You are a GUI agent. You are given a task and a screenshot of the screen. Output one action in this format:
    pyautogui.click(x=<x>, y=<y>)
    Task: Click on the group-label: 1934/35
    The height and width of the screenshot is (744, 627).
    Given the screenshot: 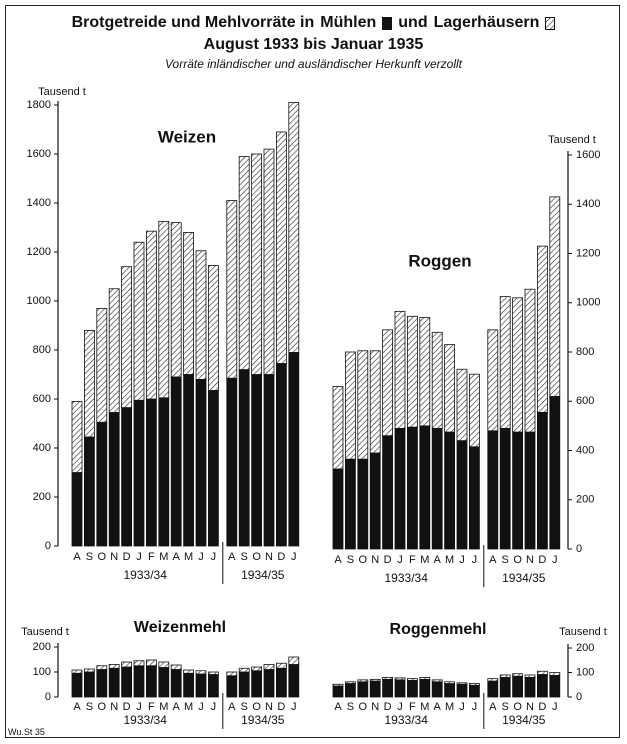 What is the action you would take?
    pyautogui.click(x=524, y=578)
    